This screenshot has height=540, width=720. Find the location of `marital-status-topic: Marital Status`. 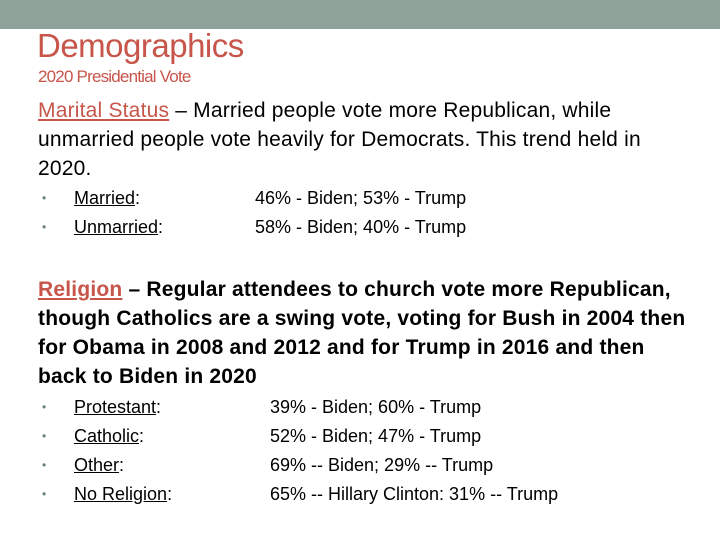

marital-status-topic: Marital Status is located at coordinates (104, 110).